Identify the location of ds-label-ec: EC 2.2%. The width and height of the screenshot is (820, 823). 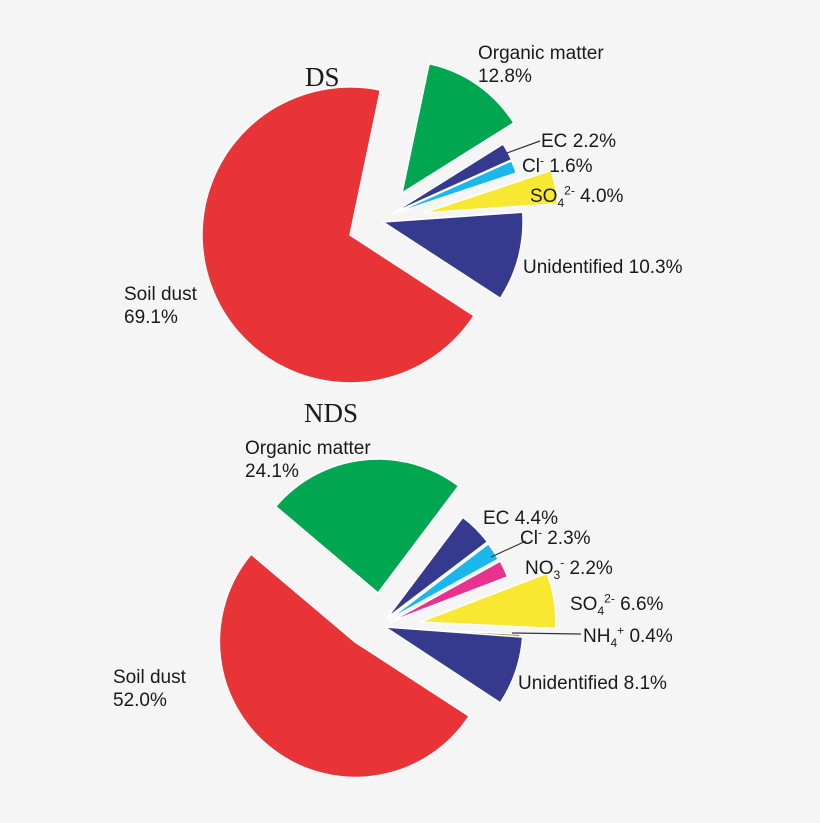
(578, 141).